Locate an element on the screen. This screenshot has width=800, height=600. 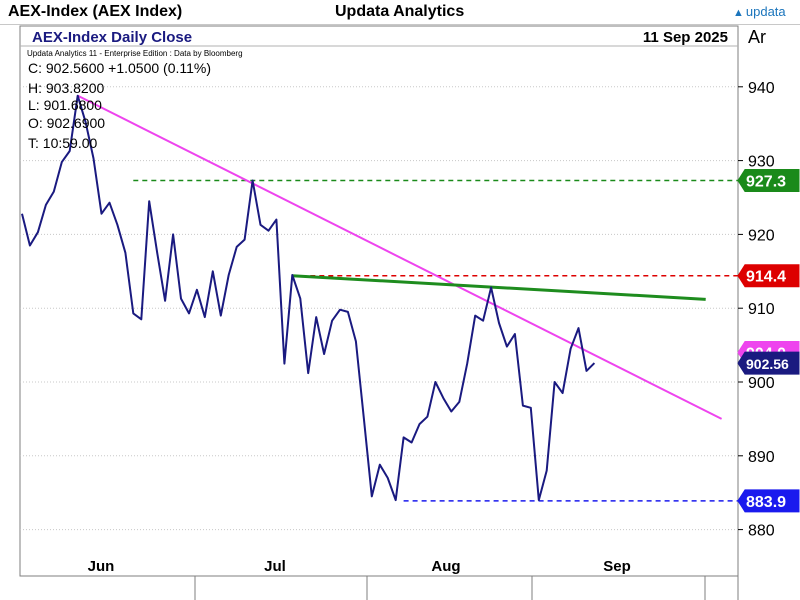
ohlc-open: O: 902.6900 is located at coordinates (66, 123).